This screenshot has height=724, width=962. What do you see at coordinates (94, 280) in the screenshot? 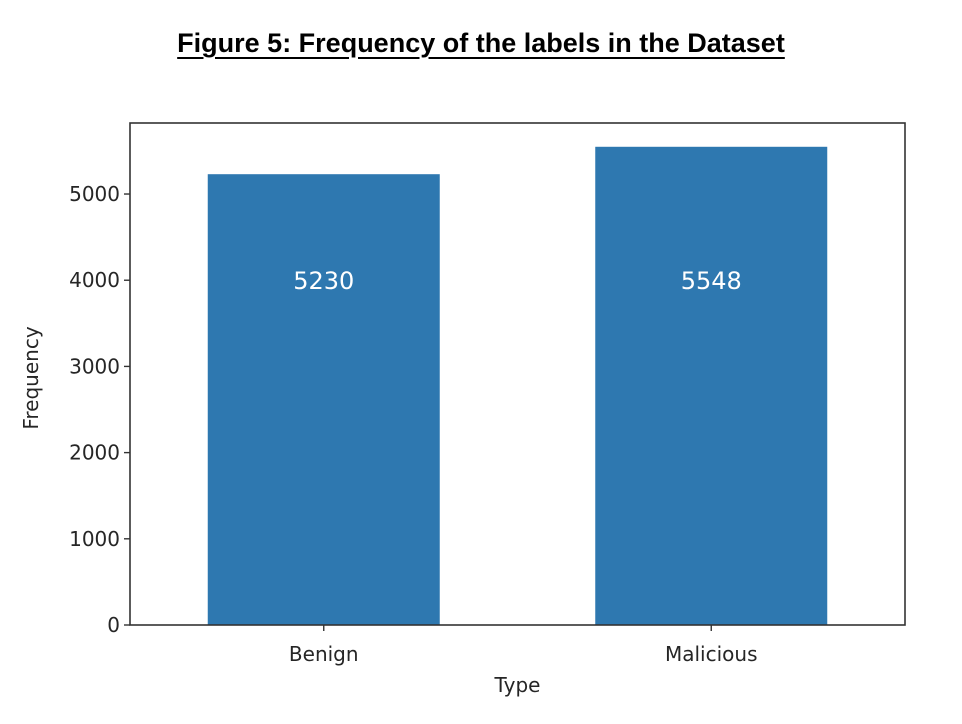
I see `y-tick-label: 4000` at bounding box center [94, 280].